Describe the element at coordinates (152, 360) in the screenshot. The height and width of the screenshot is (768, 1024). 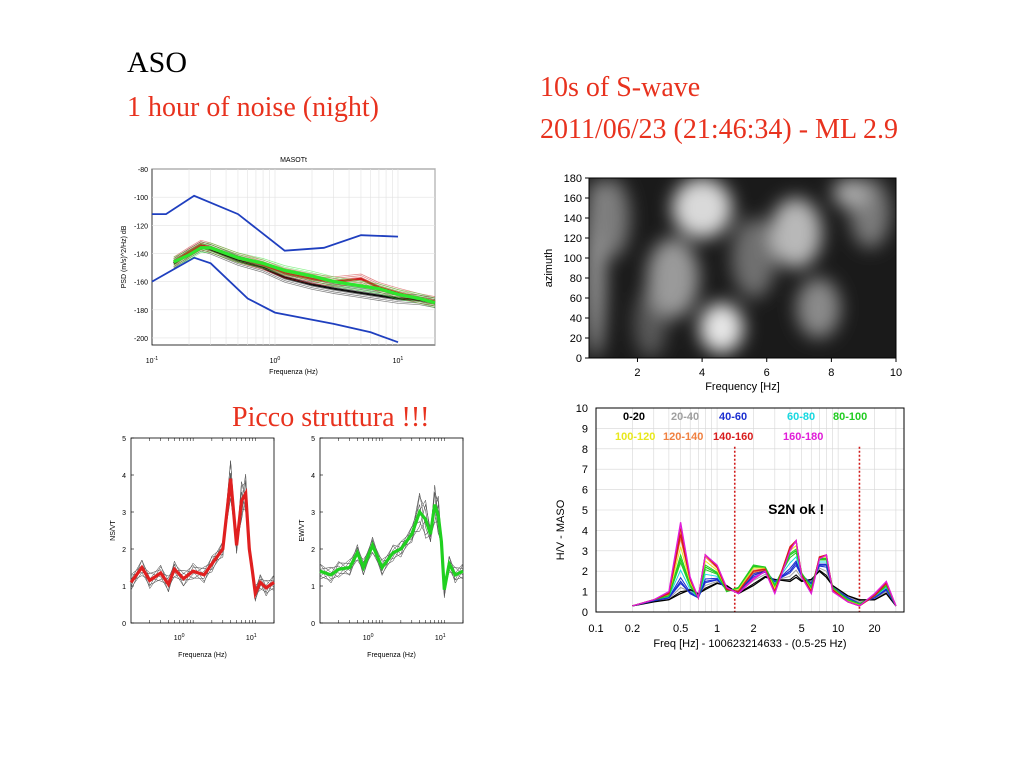
I see `x-tick-label: 10⁻¹` at that location.